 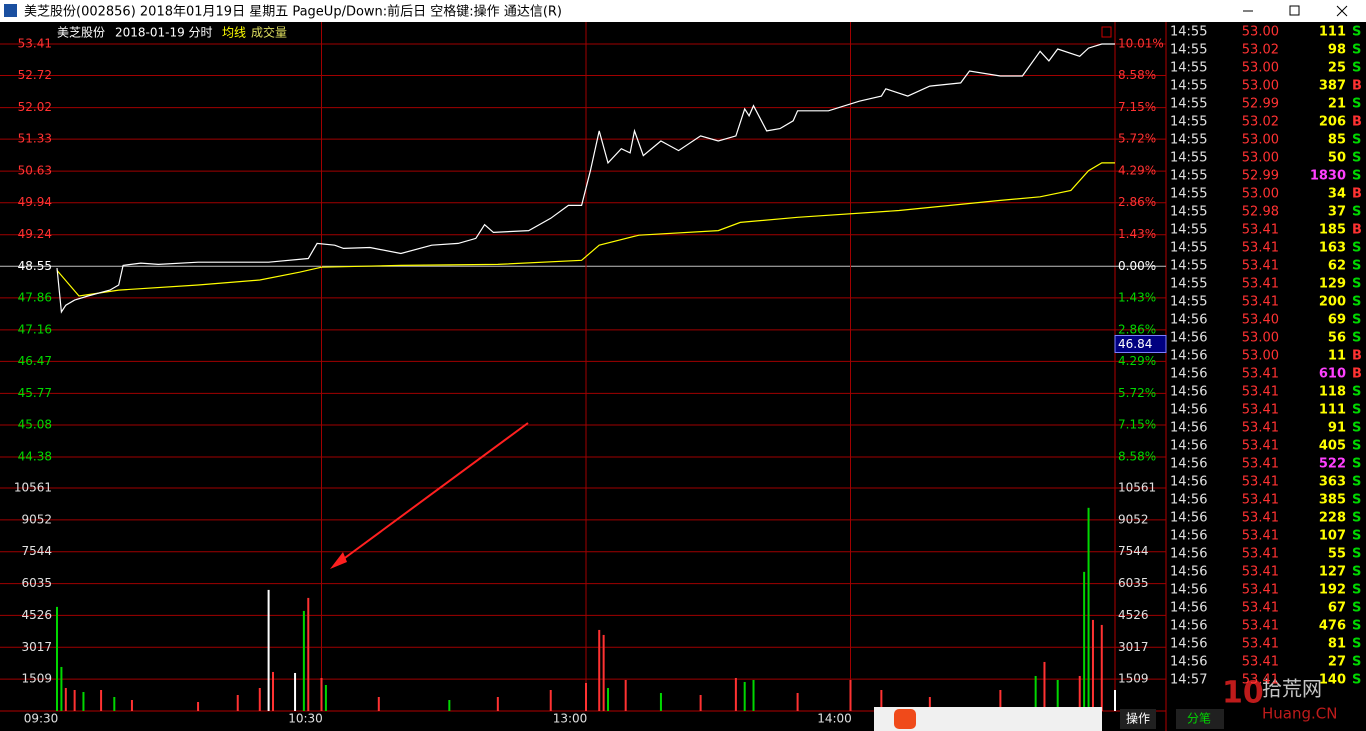 I want to click on trade-volume: 522, so click(x=1332, y=464).